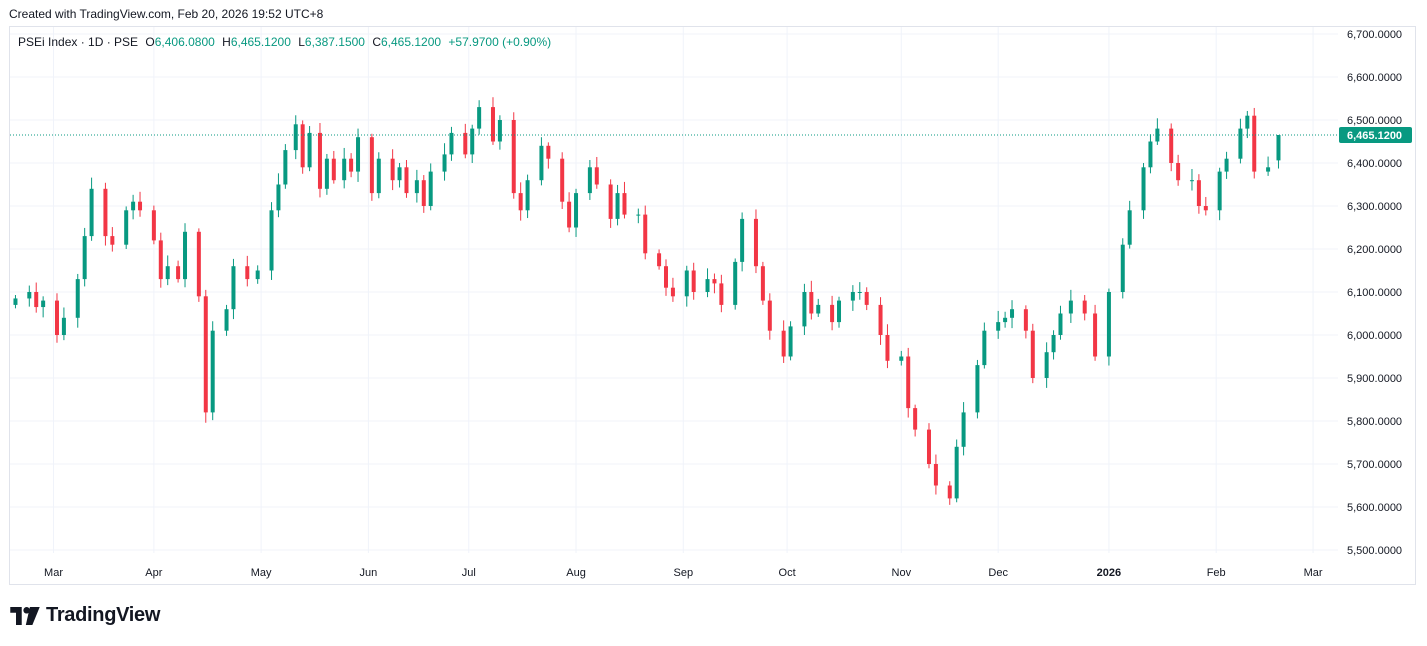 The width and height of the screenshot is (1427, 646). What do you see at coordinates (25, 615) in the screenshot?
I see `tradingview-logo-icon` at bounding box center [25, 615].